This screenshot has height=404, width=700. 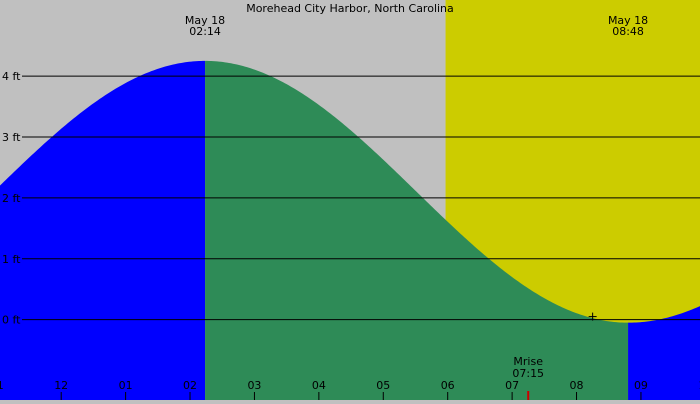 I want to click on x-tick-label: 01, so click(x=126, y=385).